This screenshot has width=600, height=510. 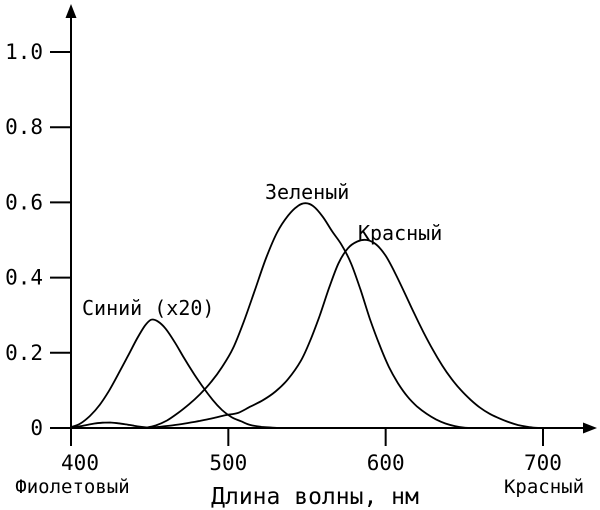 I want to click on x-axis-title: Длина волны, нм, so click(x=315, y=497).